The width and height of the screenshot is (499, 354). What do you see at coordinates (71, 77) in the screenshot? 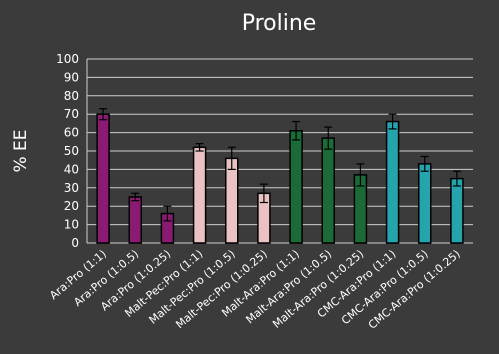
I see `y-tick-label: 90` at bounding box center [71, 77].